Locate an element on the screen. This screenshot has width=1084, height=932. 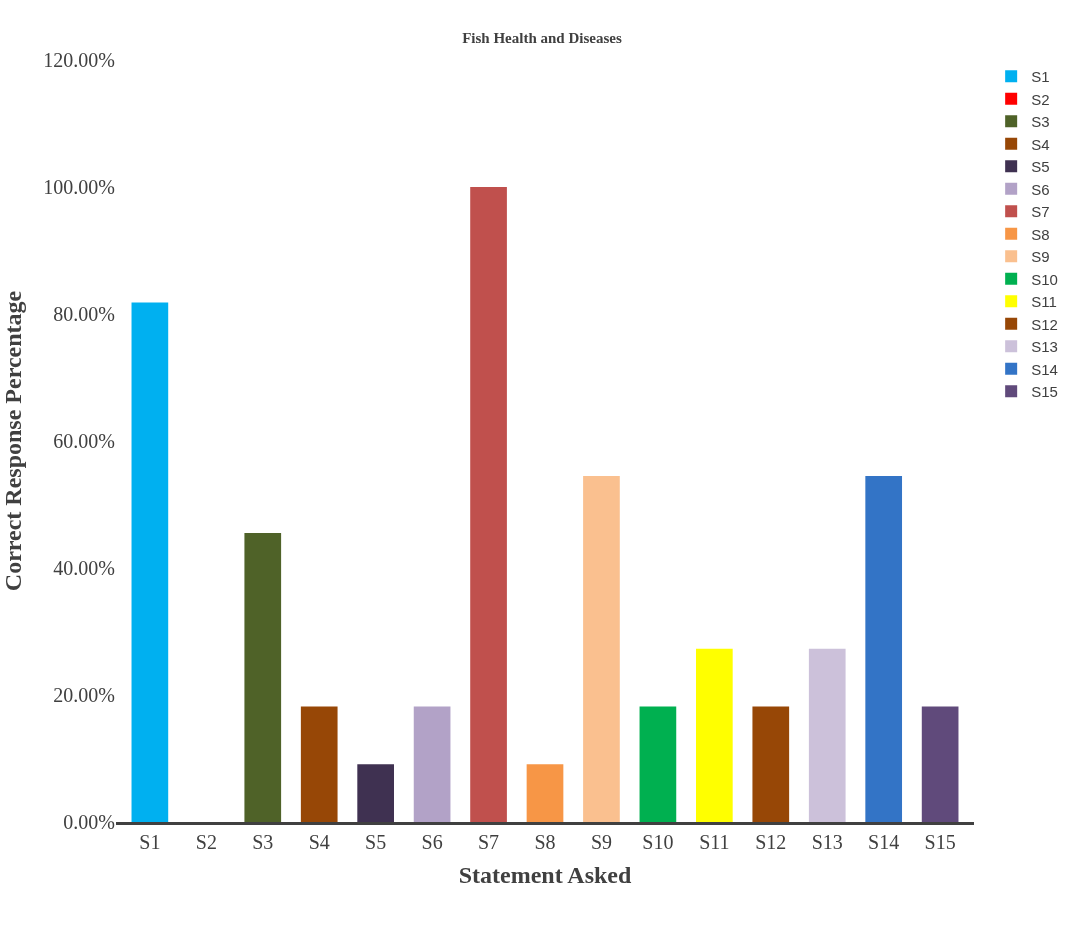
legend-label: S4 is located at coordinates (1040, 144).